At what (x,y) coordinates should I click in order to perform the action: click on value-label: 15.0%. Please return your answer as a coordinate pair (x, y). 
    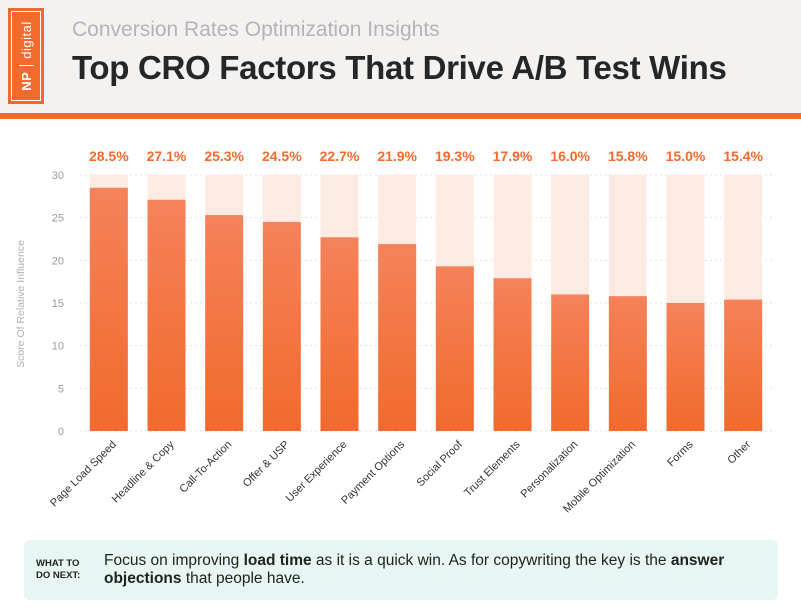
    Looking at the image, I should click on (686, 156).